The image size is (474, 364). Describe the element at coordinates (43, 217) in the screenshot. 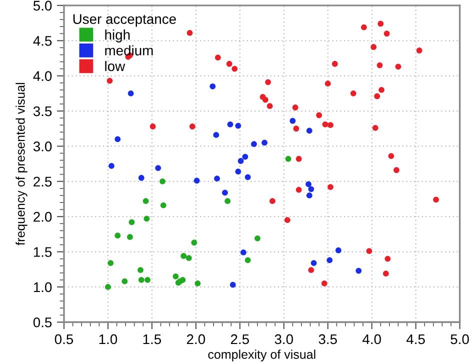

I see `y-tick-label: 2.0` at that location.